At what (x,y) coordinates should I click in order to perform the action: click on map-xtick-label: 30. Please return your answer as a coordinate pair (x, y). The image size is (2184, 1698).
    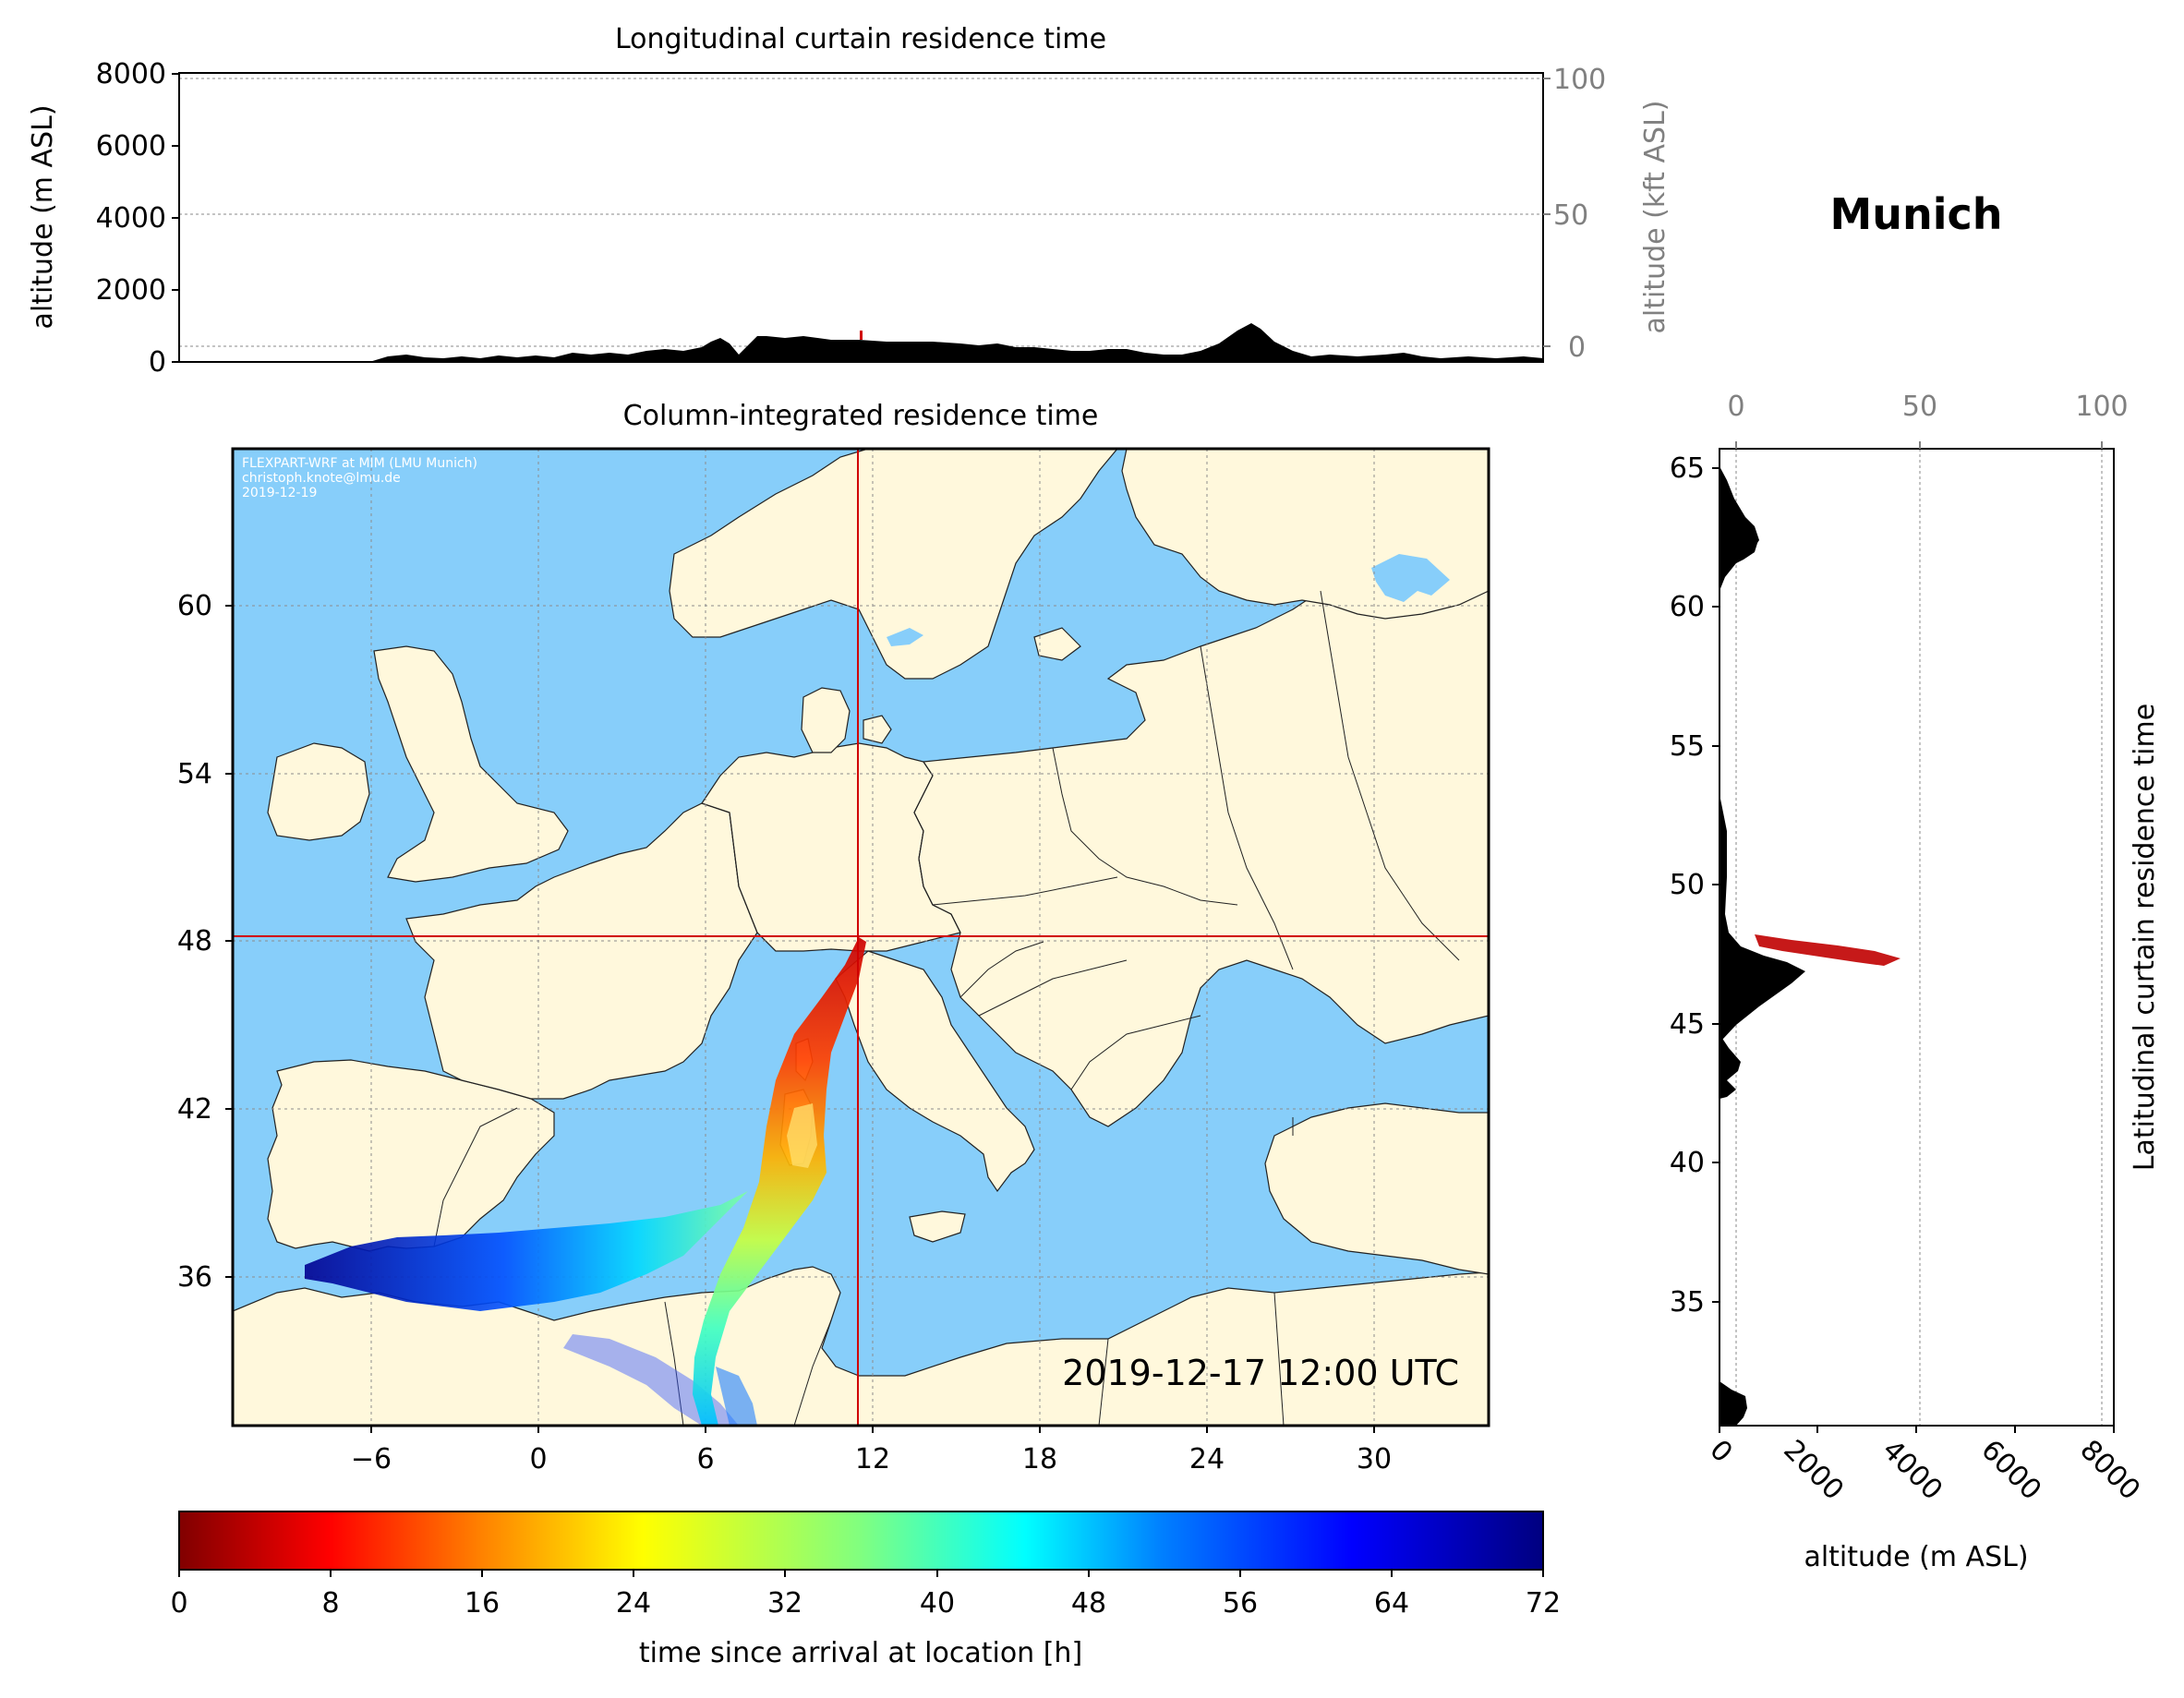
    Looking at the image, I should click on (1374, 1459).